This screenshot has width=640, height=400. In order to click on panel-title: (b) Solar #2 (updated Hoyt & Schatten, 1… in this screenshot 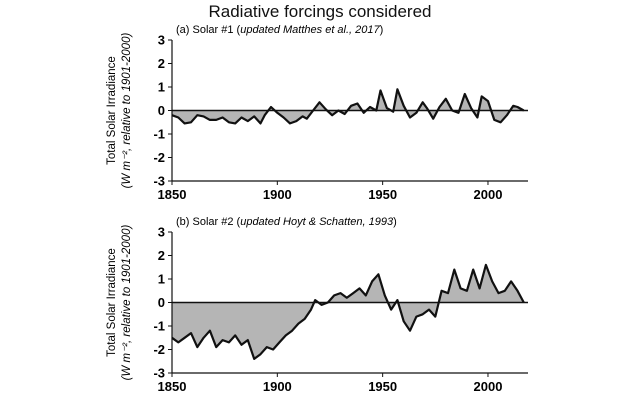, I will do `click(286, 222)`.